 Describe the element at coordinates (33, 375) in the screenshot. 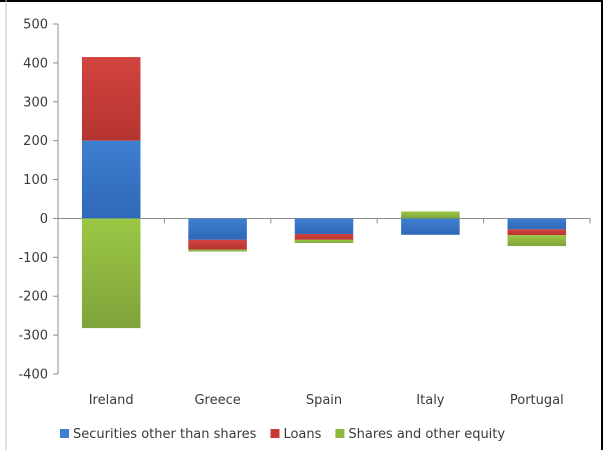

I see `y-tick-label: -400` at that location.